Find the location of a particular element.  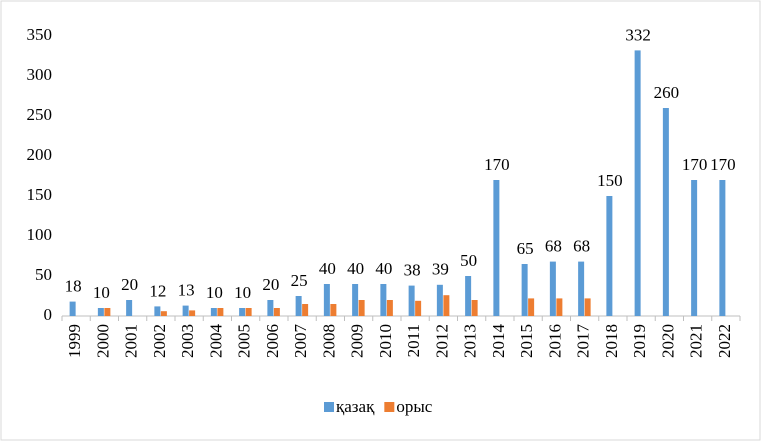

data-label: 25 is located at coordinates (299, 280).